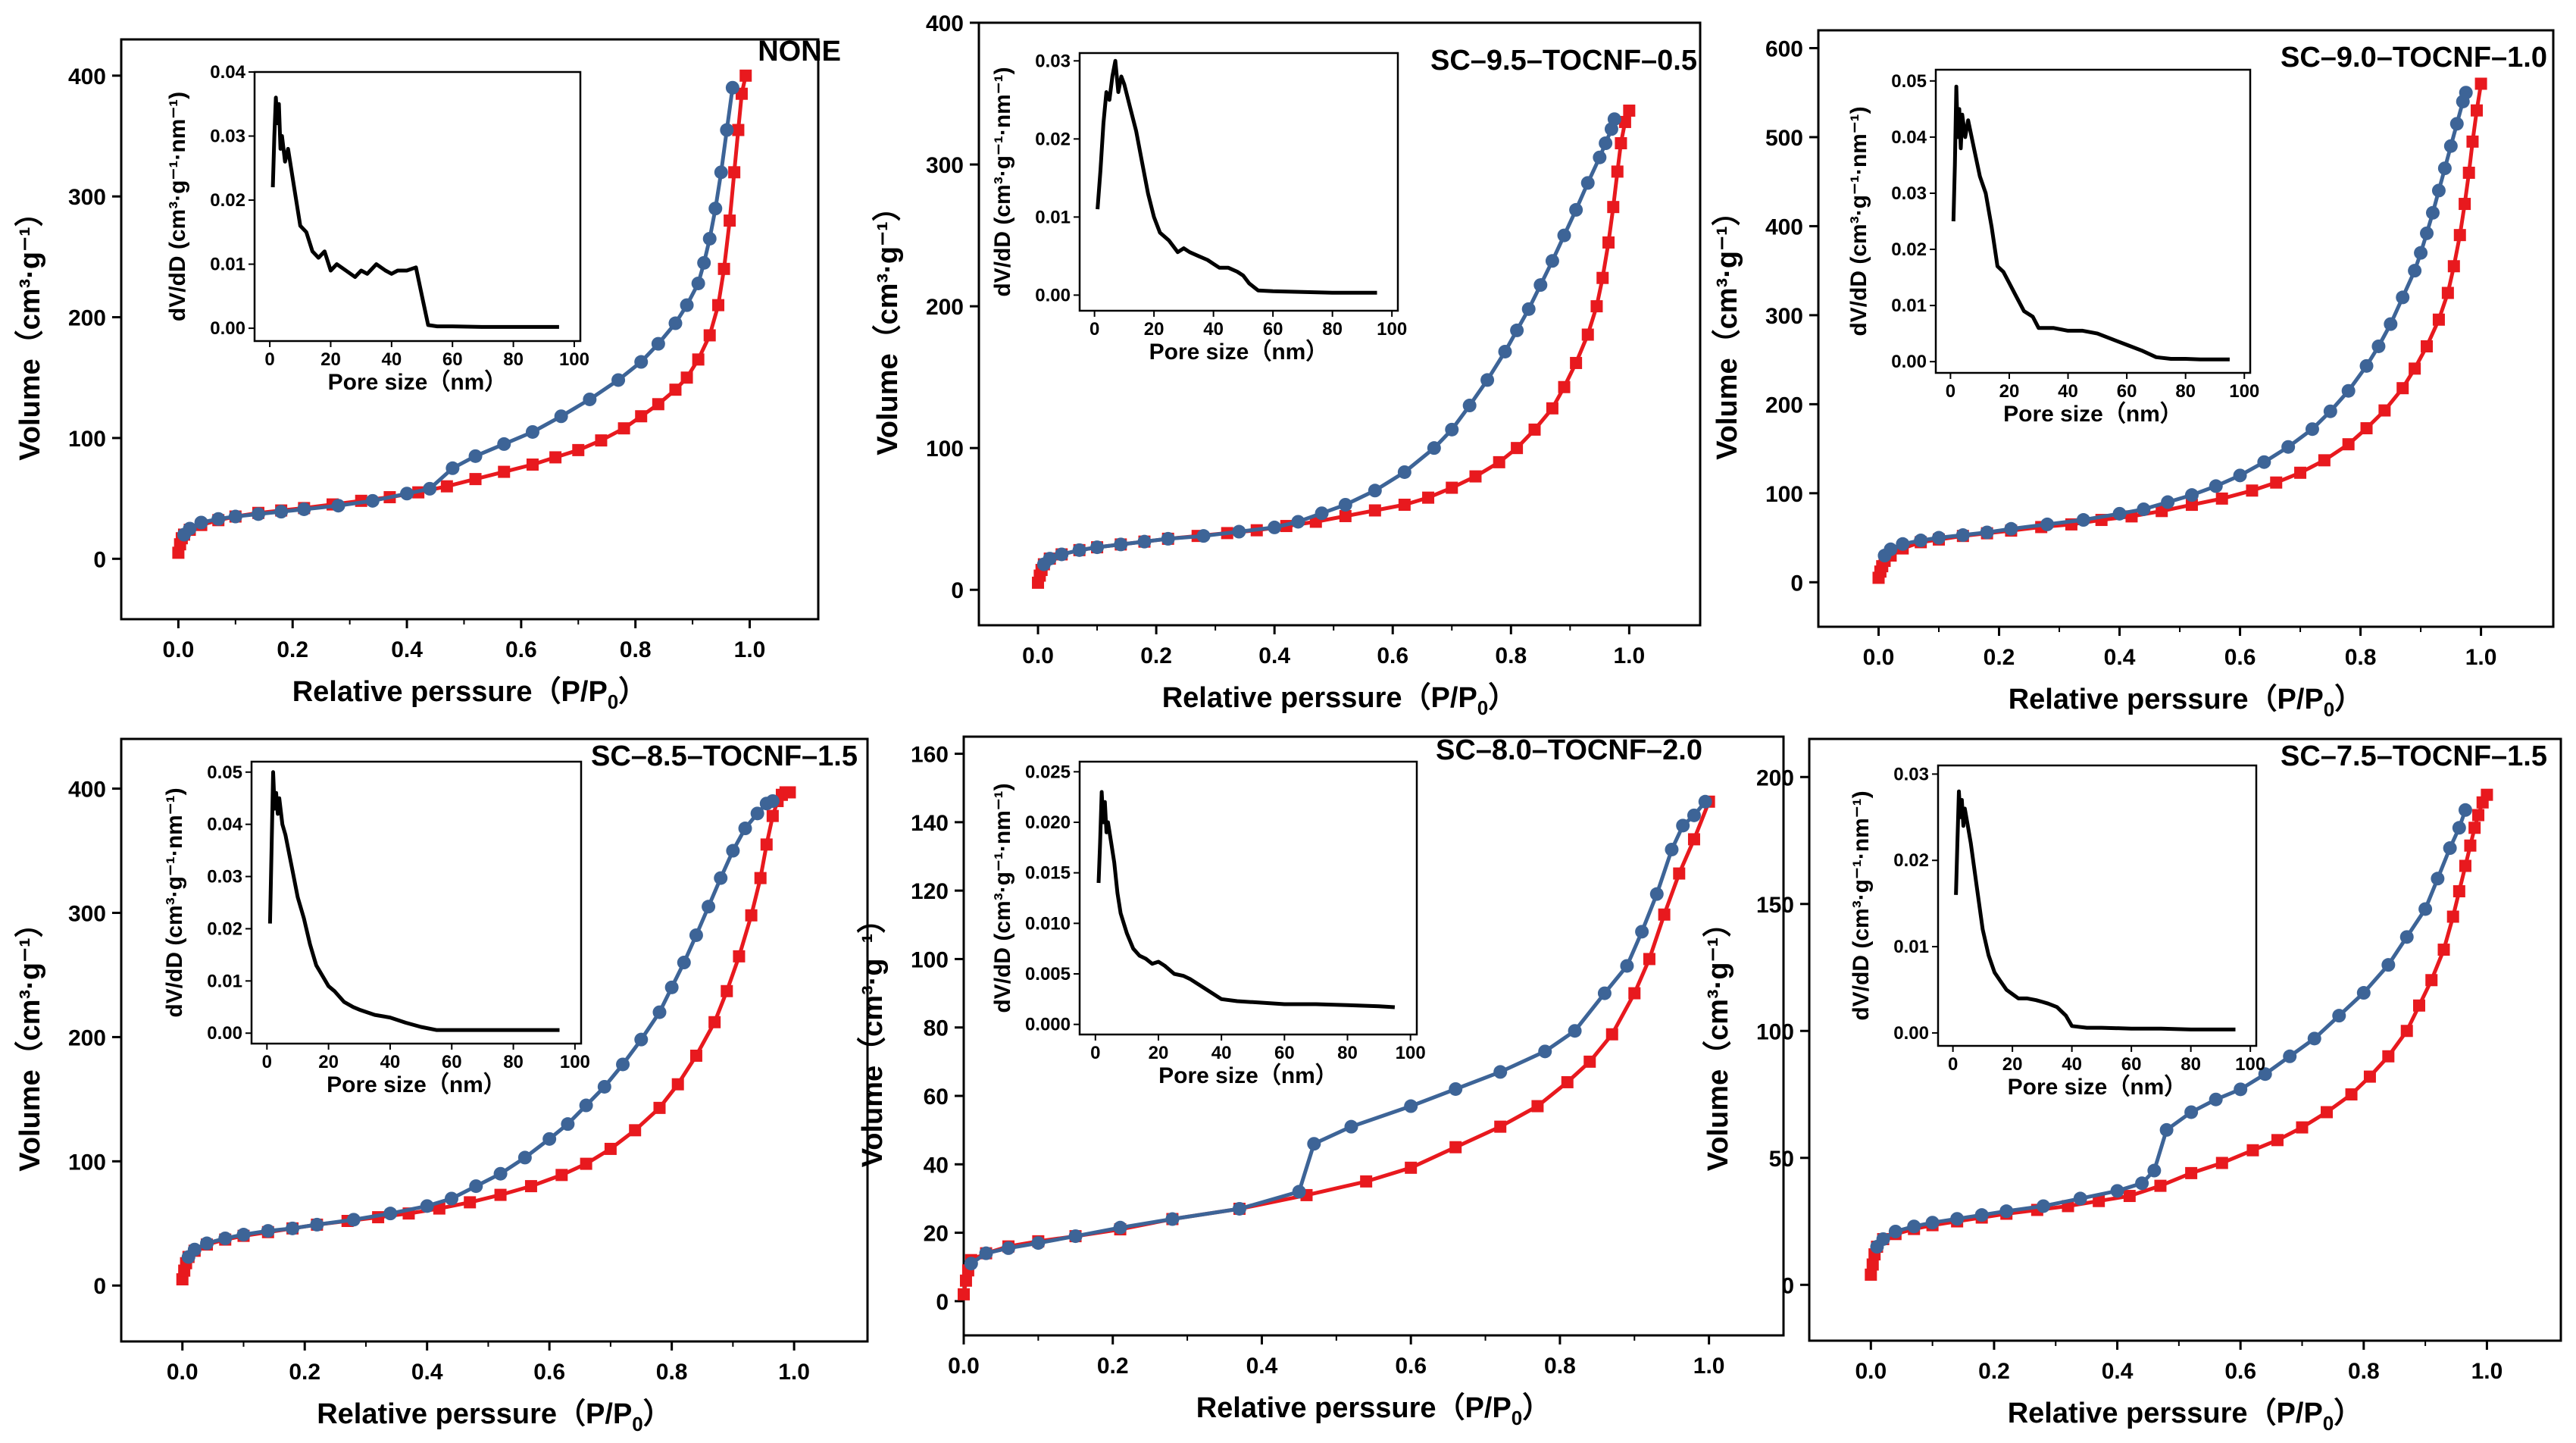  What do you see at coordinates (224, 772) in the screenshot?
I see `inset-y-tick-label: 0.05` at bounding box center [224, 772].